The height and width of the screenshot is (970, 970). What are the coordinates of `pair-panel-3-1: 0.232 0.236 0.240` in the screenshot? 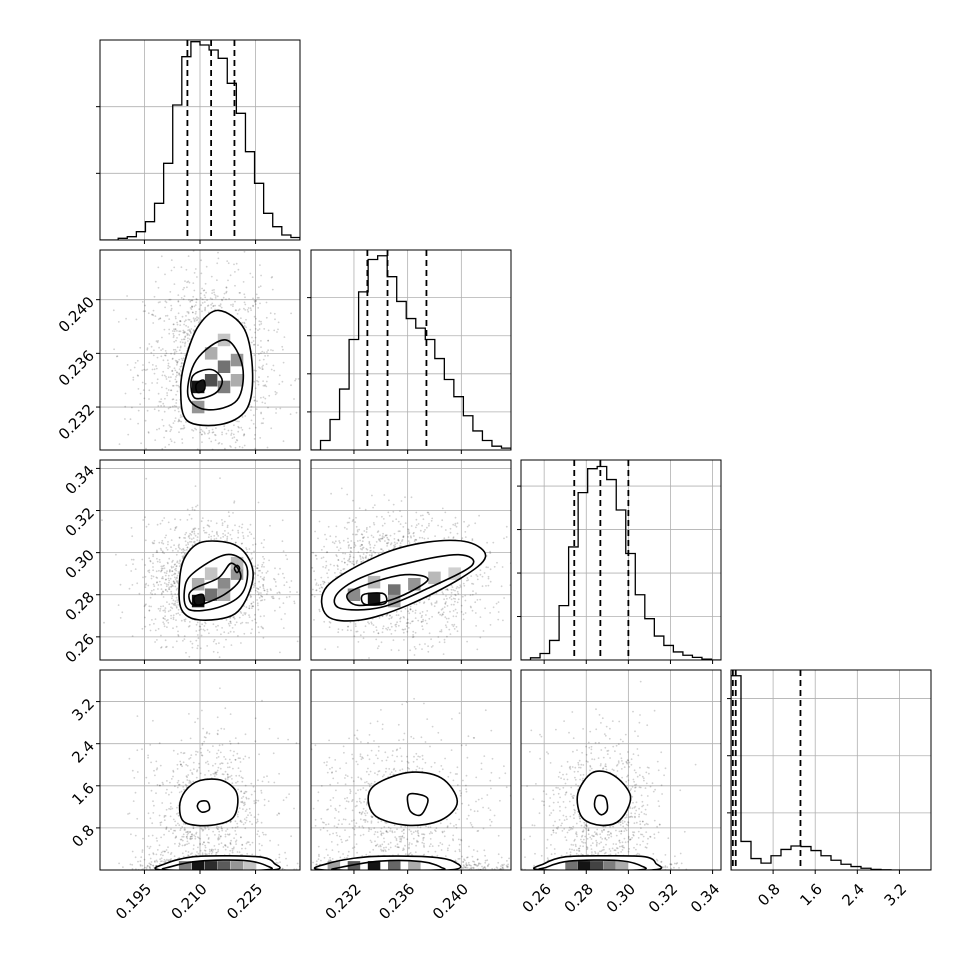 It's located at (411, 796).